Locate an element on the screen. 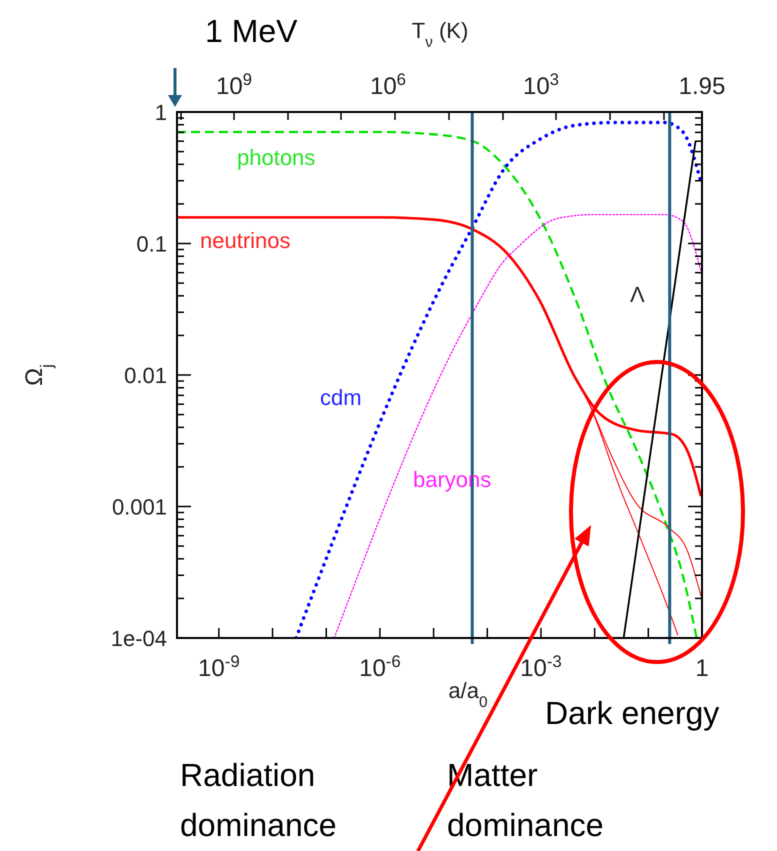 The width and height of the screenshot is (777, 851). x-tick-label: 10$^{-6}$ is located at coordinates (380, 667).